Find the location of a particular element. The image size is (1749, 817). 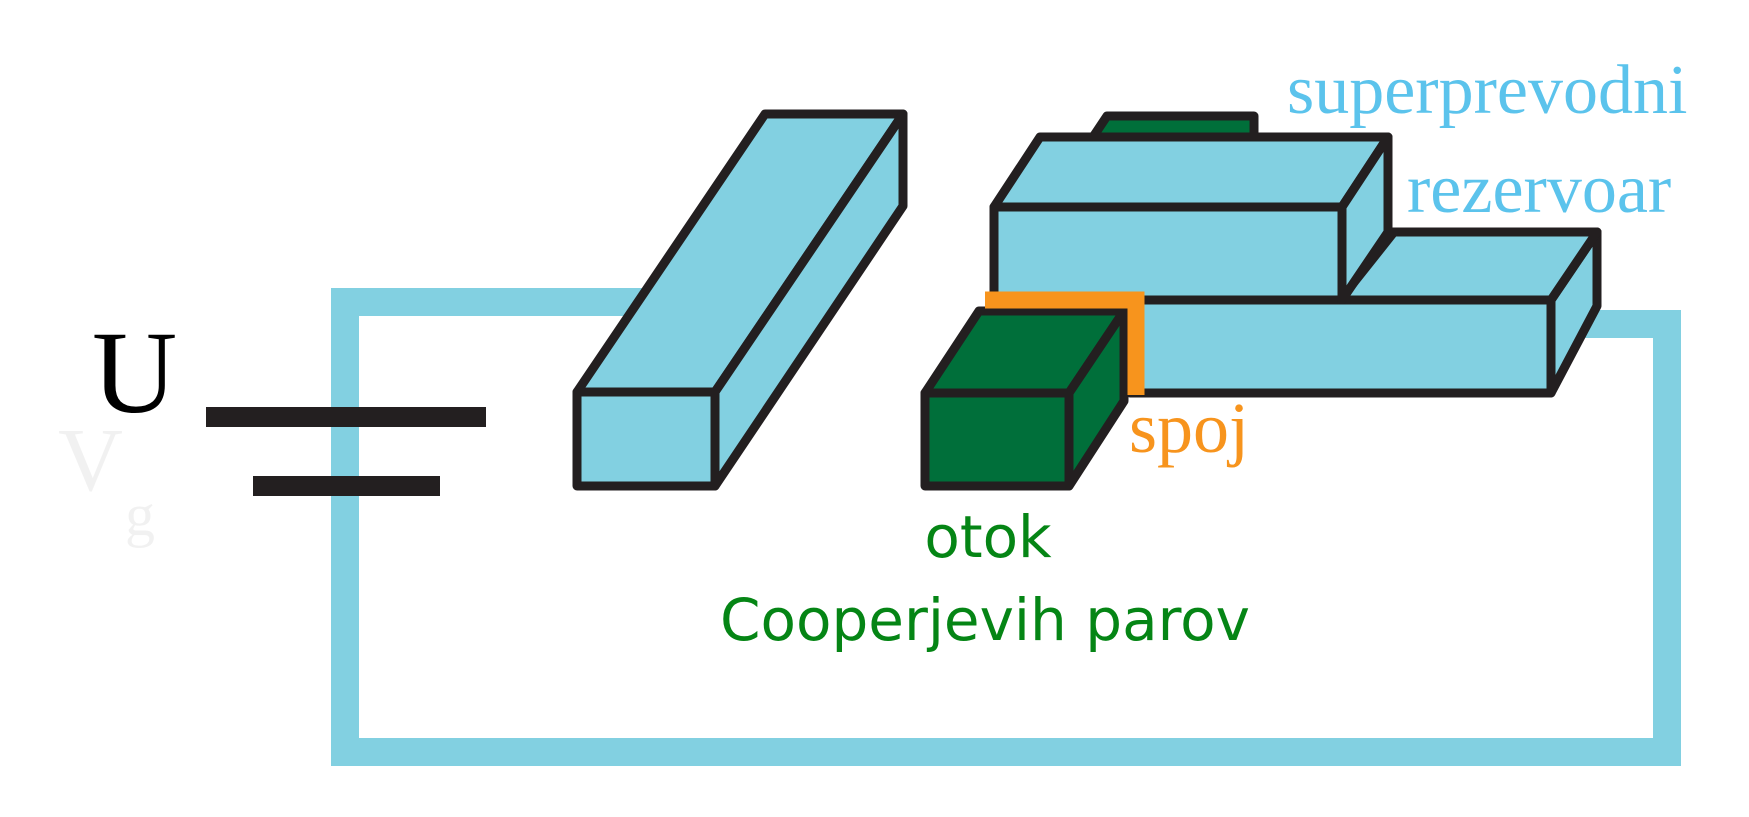

island-label-line1: otok is located at coordinates (988, 537).